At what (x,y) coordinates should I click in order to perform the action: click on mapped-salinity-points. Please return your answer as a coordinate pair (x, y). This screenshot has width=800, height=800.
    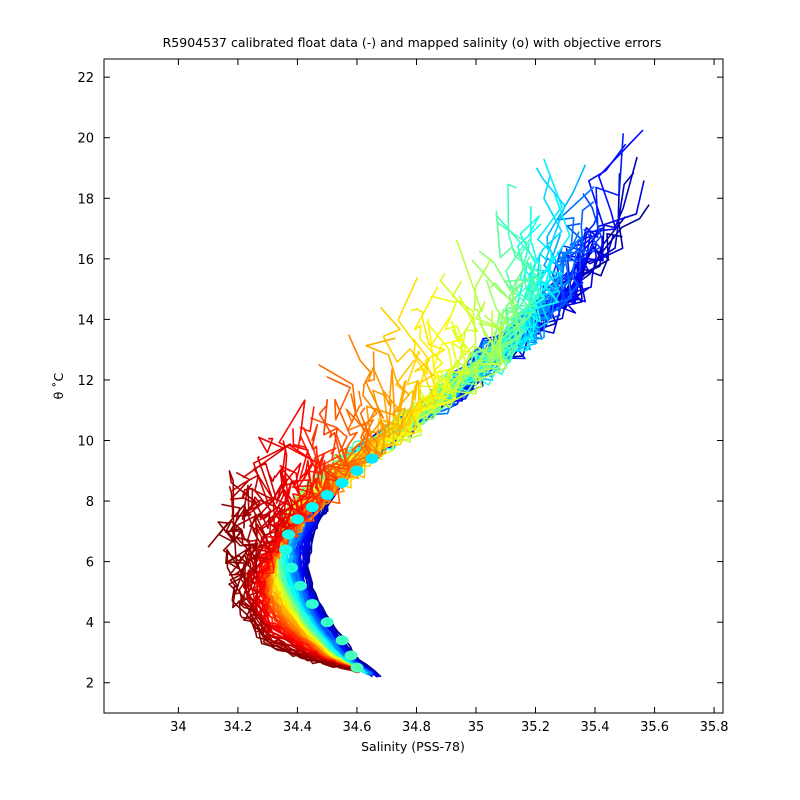
    Looking at the image, I should click on (329, 563).